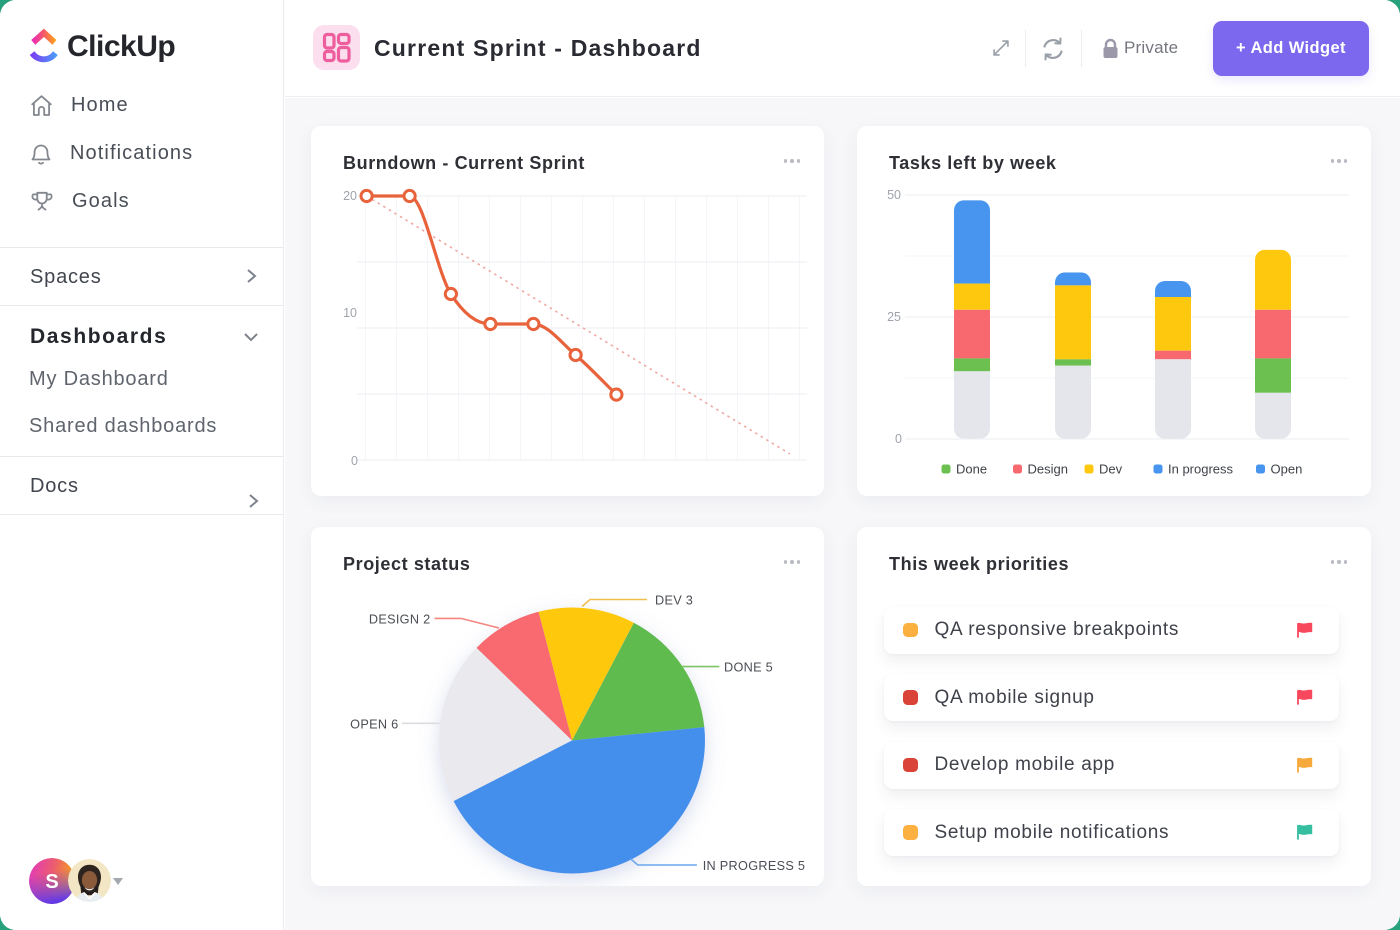 Image resolution: width=1400 pixels, height=930 pixels. What do you see at coordinates (350, 313) in the screenshot?
I see `svg-text: 10` at bounding box center [350, 313].